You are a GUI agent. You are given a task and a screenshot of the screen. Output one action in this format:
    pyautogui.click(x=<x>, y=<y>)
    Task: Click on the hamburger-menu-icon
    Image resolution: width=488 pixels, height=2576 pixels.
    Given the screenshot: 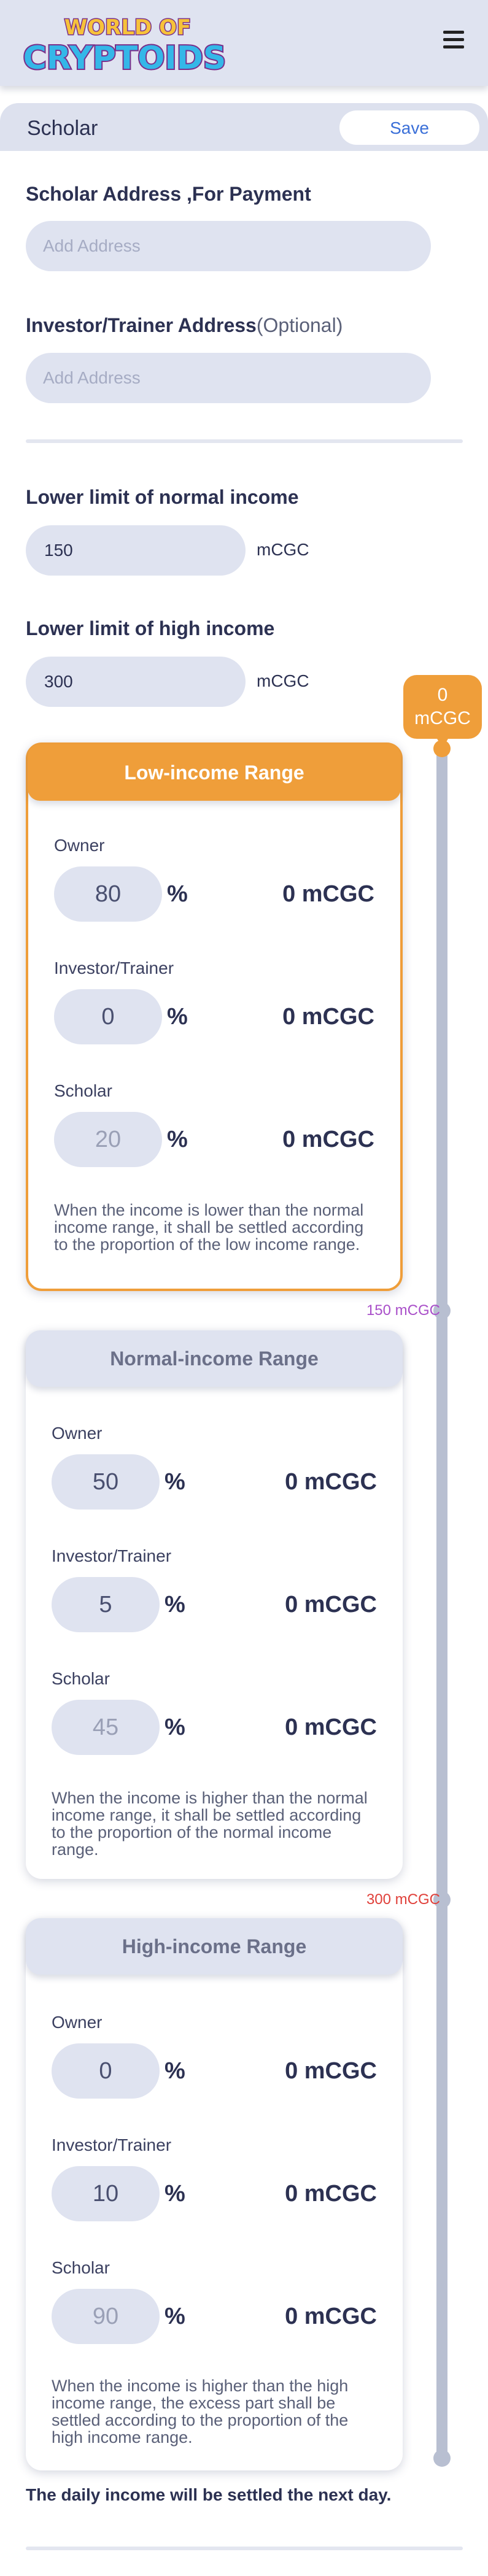 What is the action you would take?
    pyautogui.click(x=453, y=40)
    